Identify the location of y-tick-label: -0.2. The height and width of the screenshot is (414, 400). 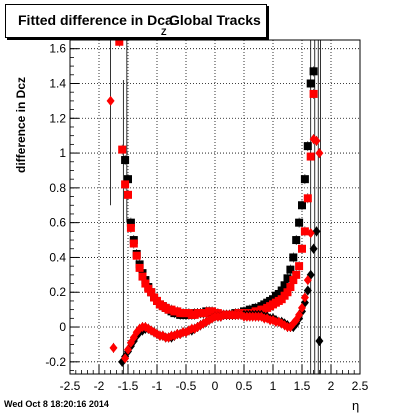
(55, 362).